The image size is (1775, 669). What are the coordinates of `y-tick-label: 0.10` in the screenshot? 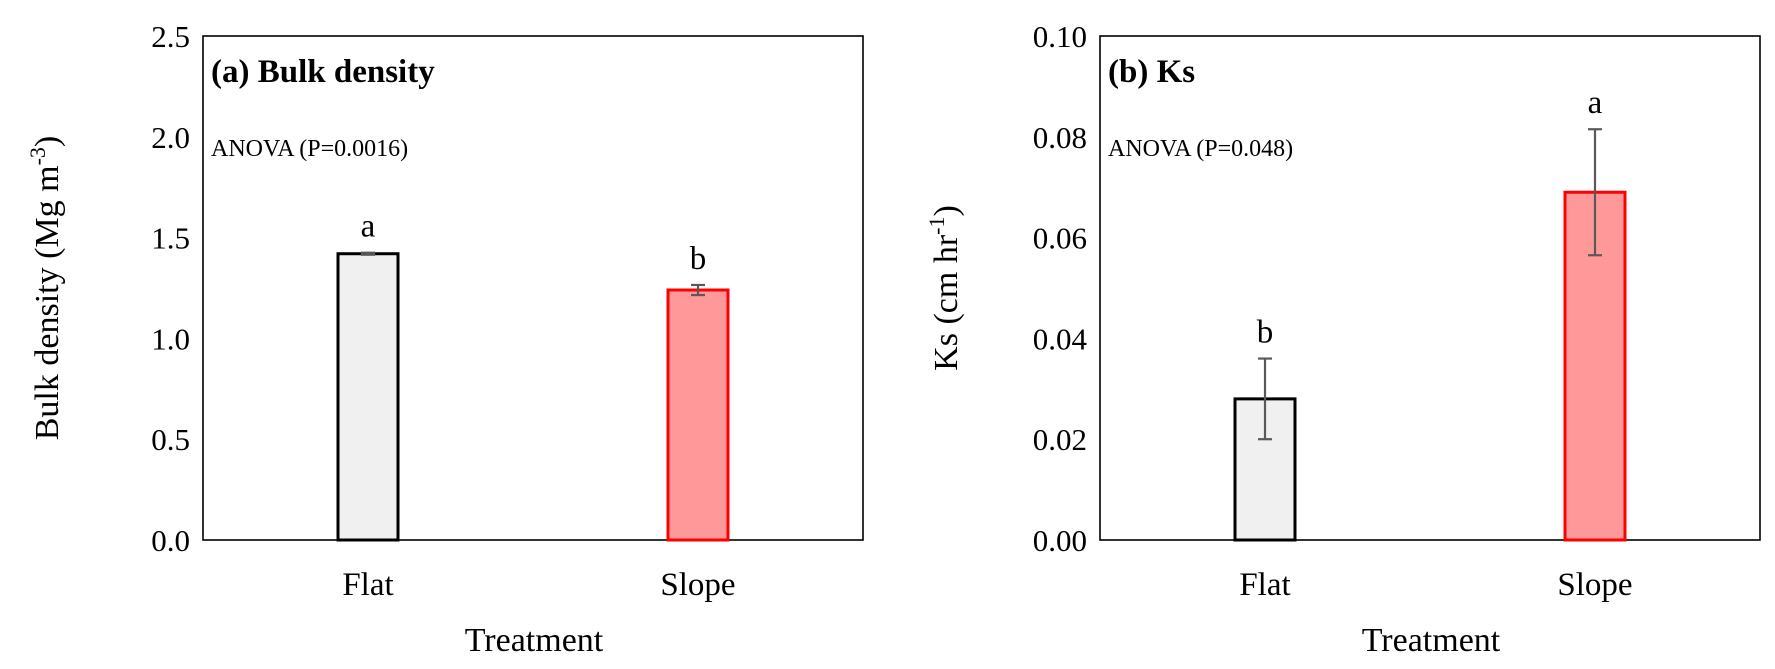 It's located at (1060, 36).